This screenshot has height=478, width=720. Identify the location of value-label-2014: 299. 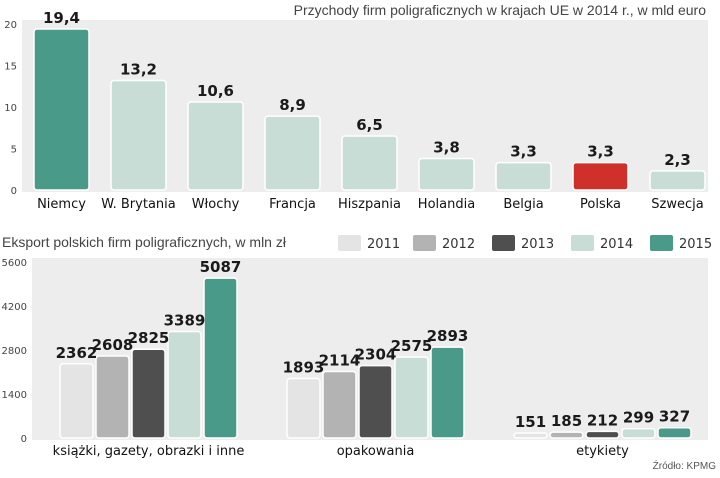
(638, 418).